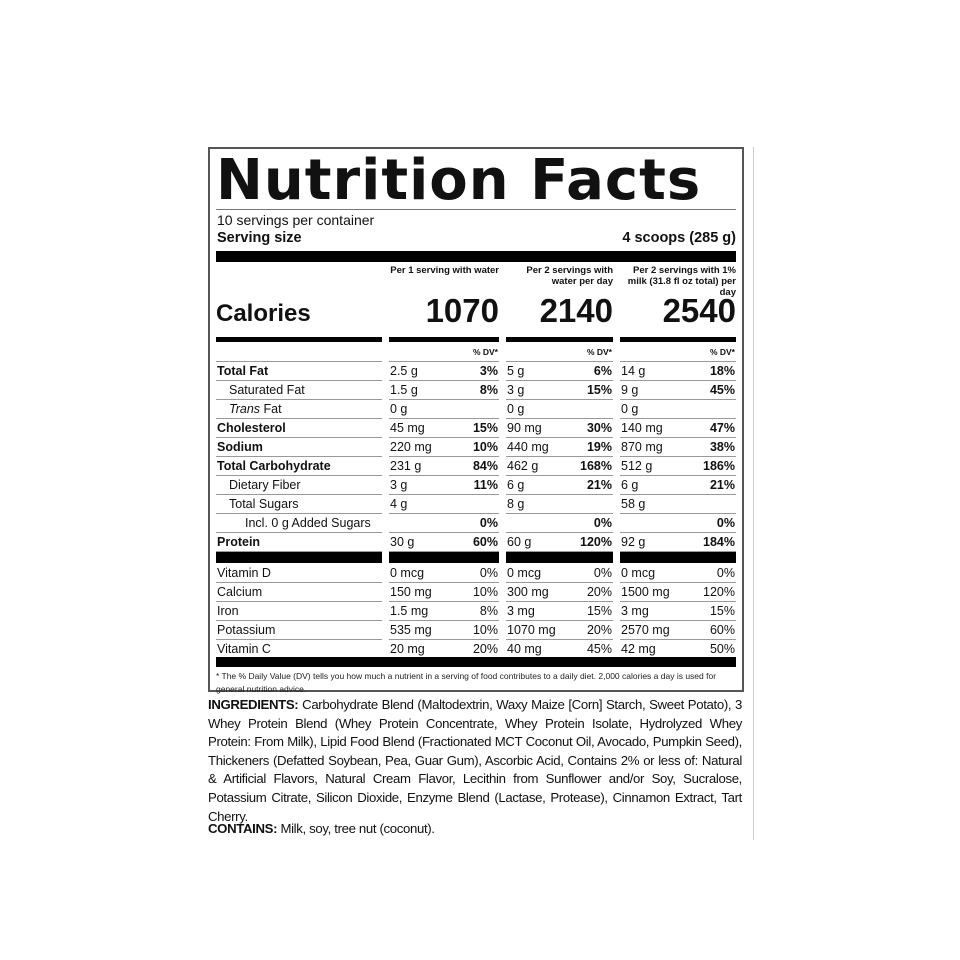  I want to click on daily-value: 6%, so click(602, 371).